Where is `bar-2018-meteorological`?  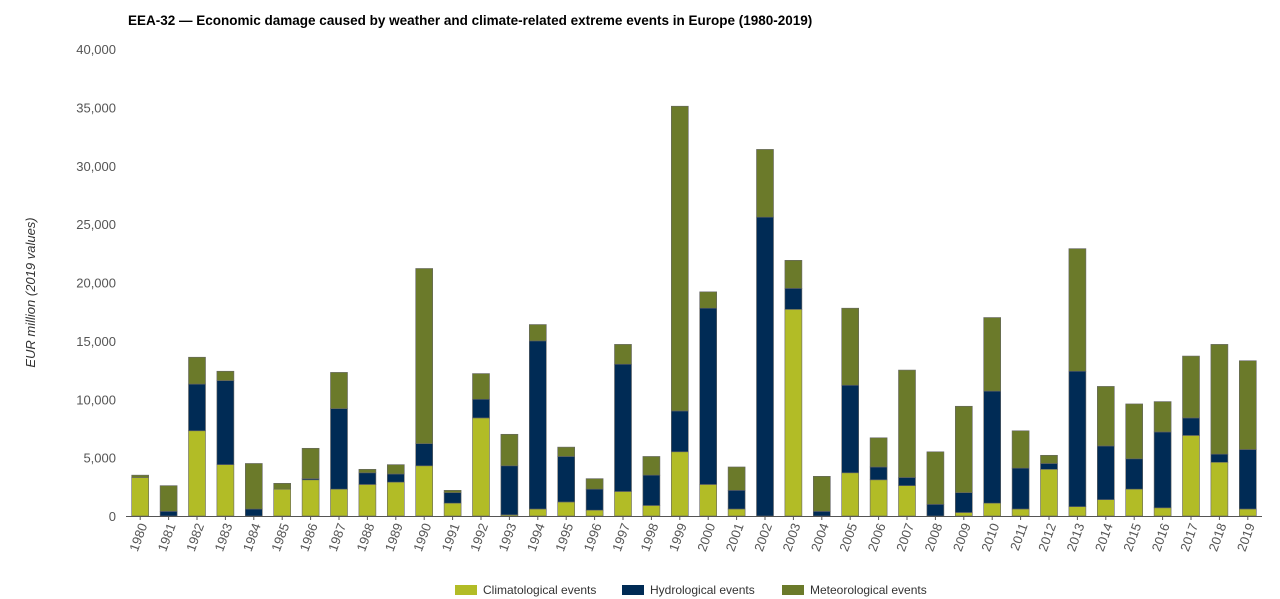 bar-2018-meteorological is located at coordinates (1219, 399).